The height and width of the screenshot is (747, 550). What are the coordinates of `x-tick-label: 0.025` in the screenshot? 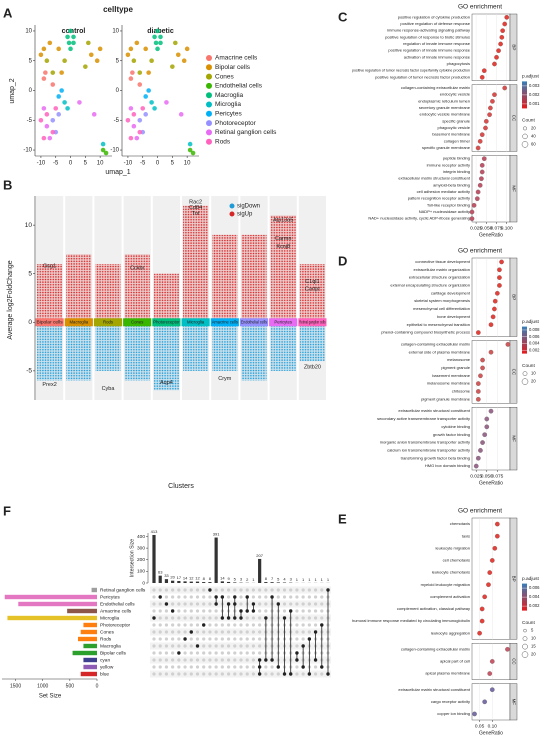 It's located at (476, 228).